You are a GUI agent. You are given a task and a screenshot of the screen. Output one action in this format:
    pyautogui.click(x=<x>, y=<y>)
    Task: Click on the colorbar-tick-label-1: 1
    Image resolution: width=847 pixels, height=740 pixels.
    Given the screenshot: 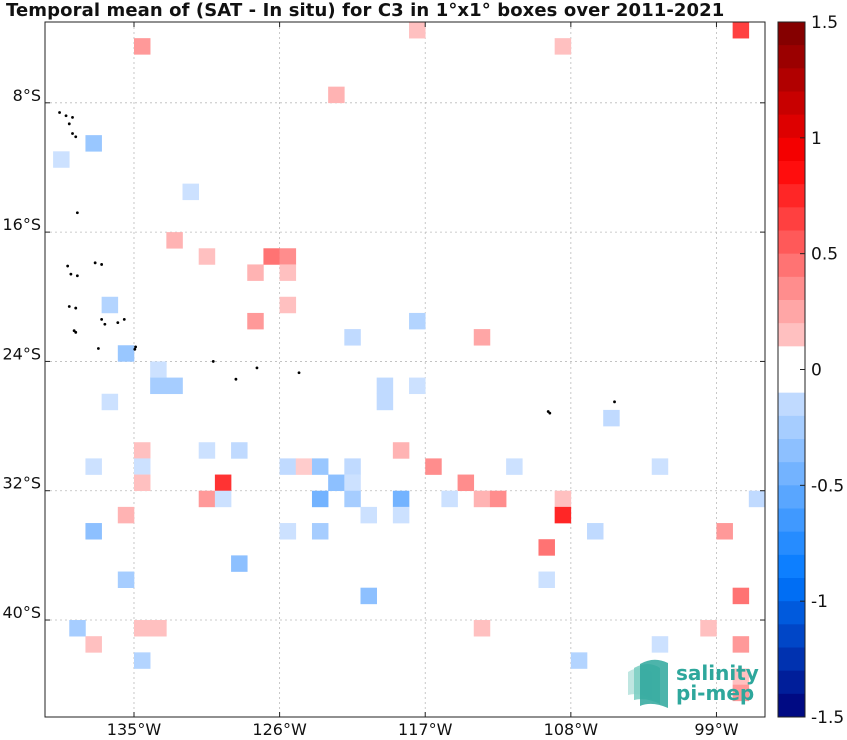 What is the action you would take?
    pyautogui.click(x=816, y=139)
    